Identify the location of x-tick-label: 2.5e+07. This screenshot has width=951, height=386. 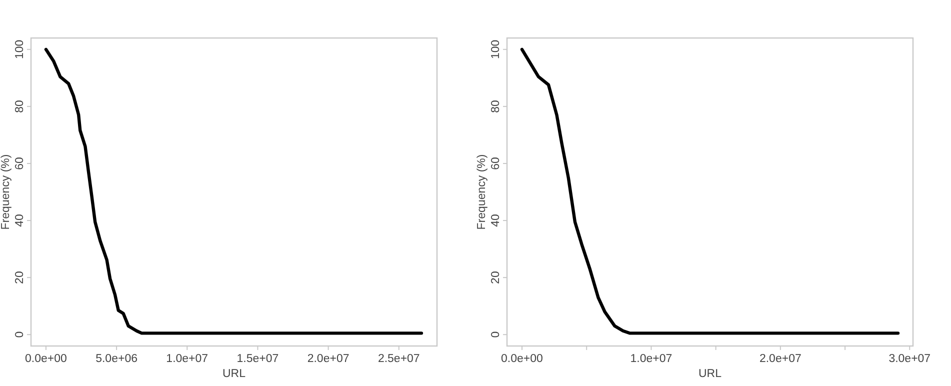
(399, 359).